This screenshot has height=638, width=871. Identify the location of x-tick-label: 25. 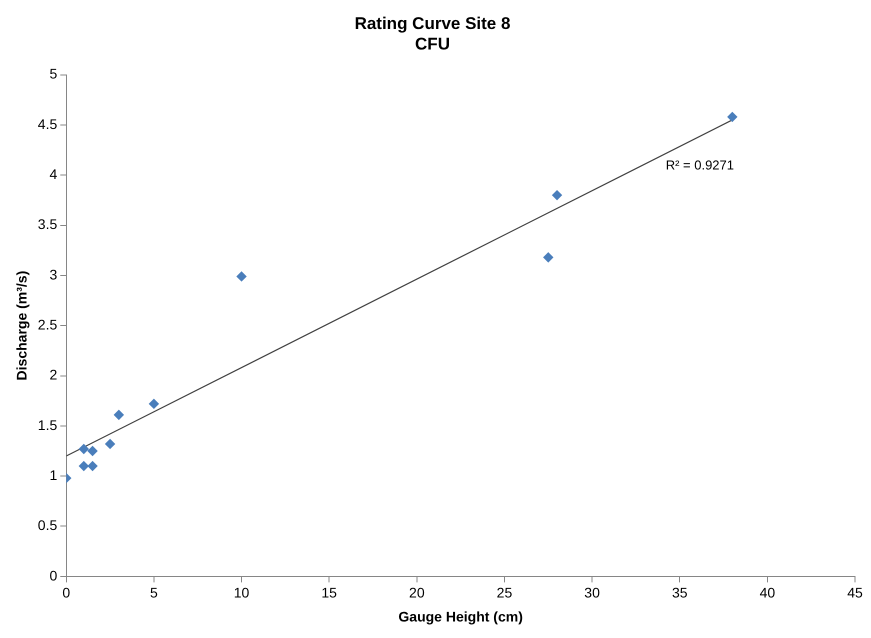
(504, 592).